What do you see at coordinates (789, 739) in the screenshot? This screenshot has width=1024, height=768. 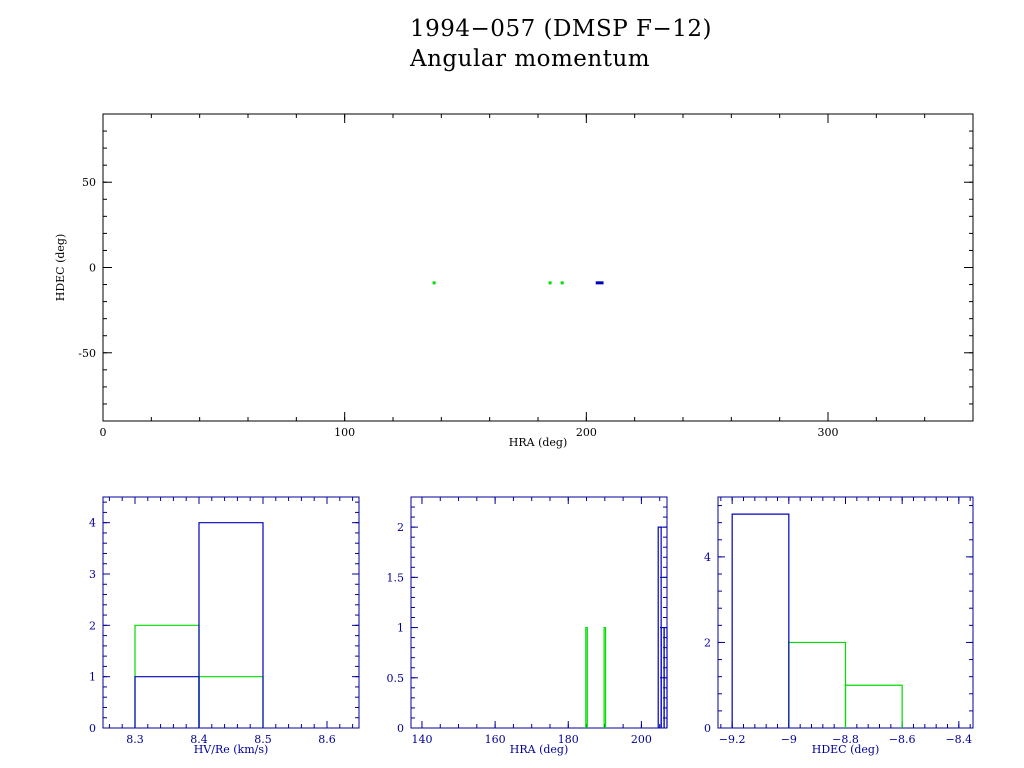 I see `x-tick-label: −9` at bounding box center [789, 739].